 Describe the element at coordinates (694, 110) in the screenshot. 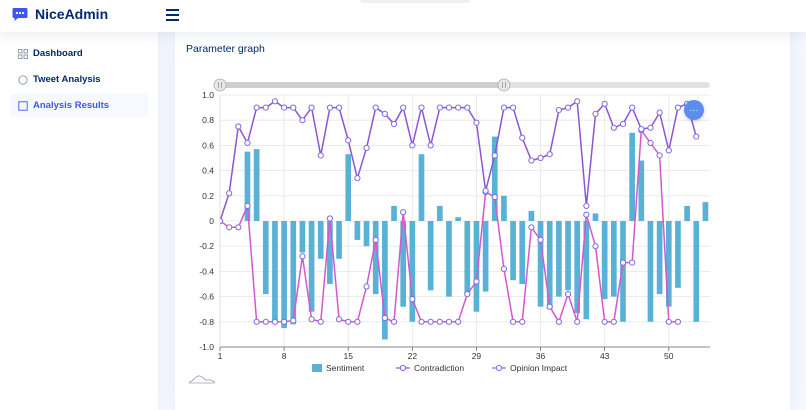

I see `zoom-toolbox-button: ···` at that location.